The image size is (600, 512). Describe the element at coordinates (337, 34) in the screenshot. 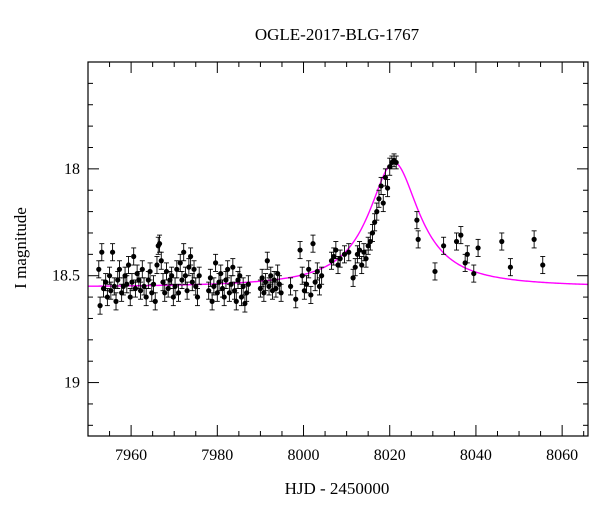

I see `chart-title: OGLE-2017-BLG-1767` at that location.